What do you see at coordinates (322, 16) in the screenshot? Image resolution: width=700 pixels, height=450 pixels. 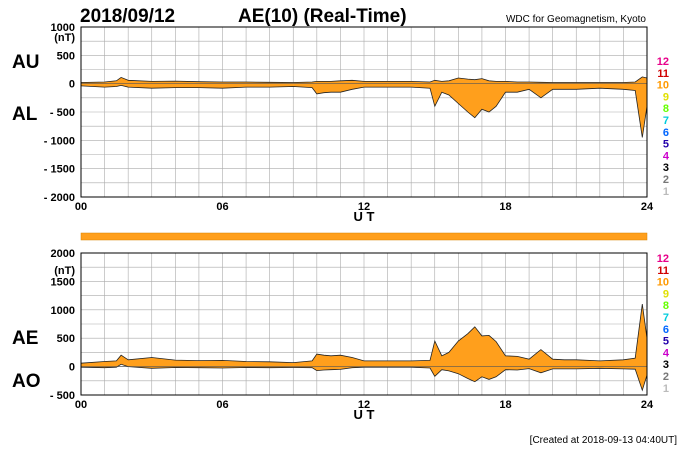 I see `chart-title: AE(10) (Real-Time)` at bounding box center [322, 16].